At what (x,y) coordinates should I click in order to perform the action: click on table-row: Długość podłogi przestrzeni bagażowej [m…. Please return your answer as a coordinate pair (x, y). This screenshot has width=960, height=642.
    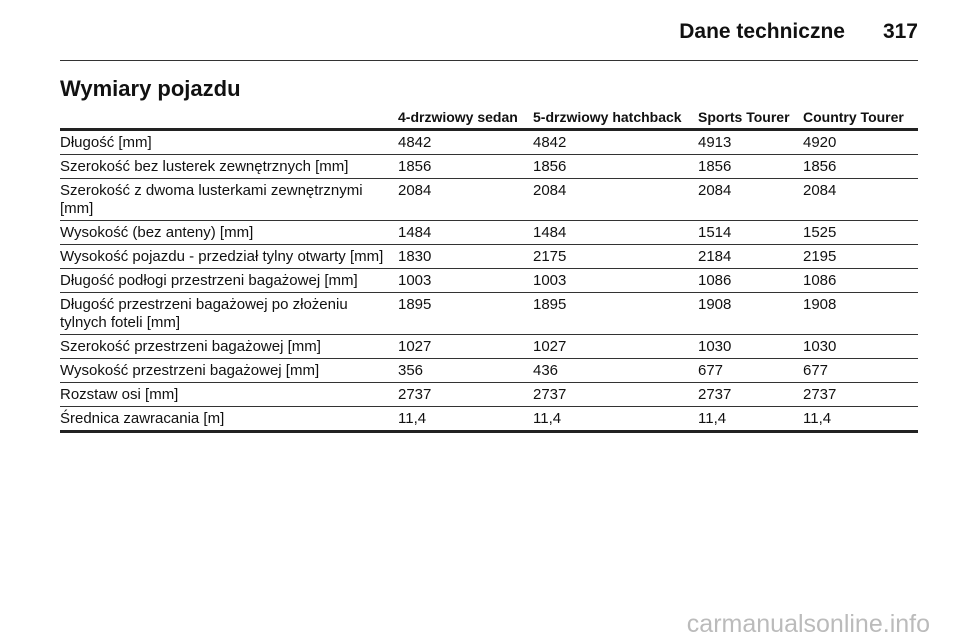
    Looking at the image, I should click on (489, 280).